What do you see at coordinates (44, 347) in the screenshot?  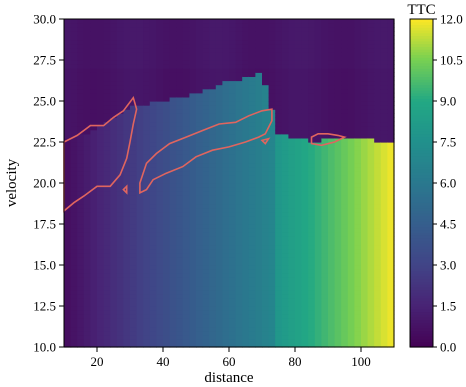 I see `y-tick-label: 10.0` at bounding box center [44, 347].